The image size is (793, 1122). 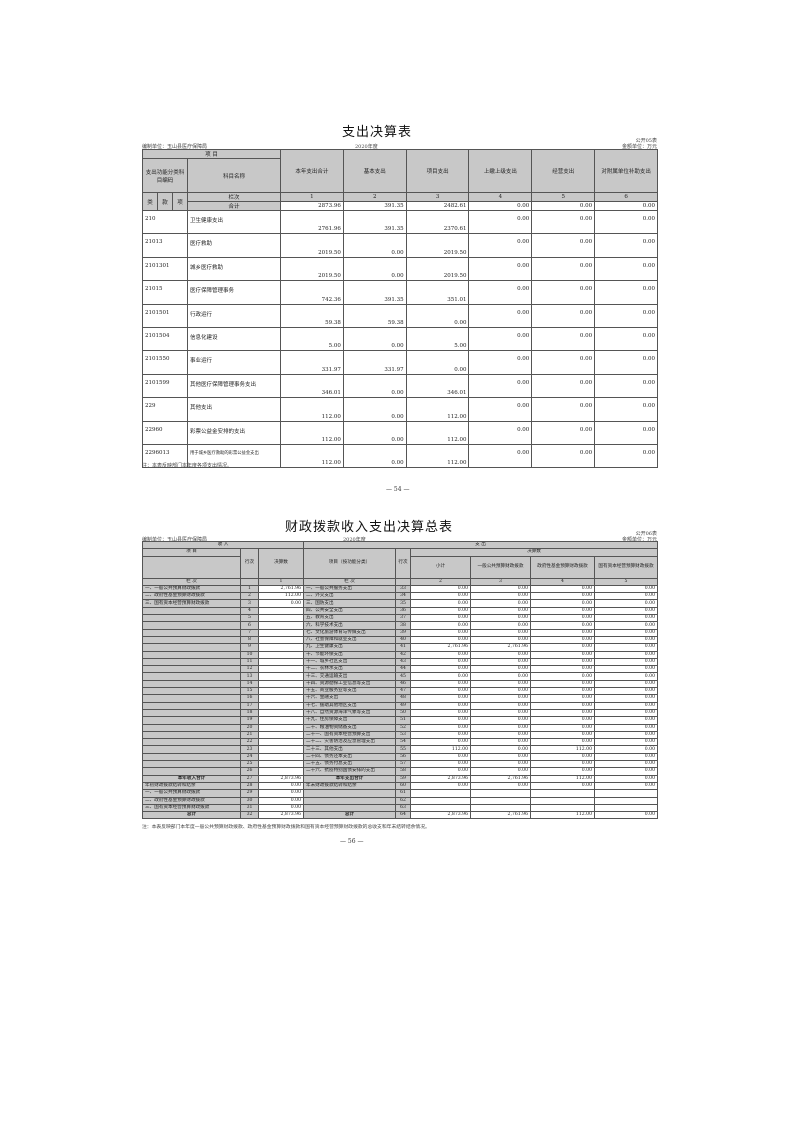 I want to click on total-value: 0.00, so click(x=500, y=206).